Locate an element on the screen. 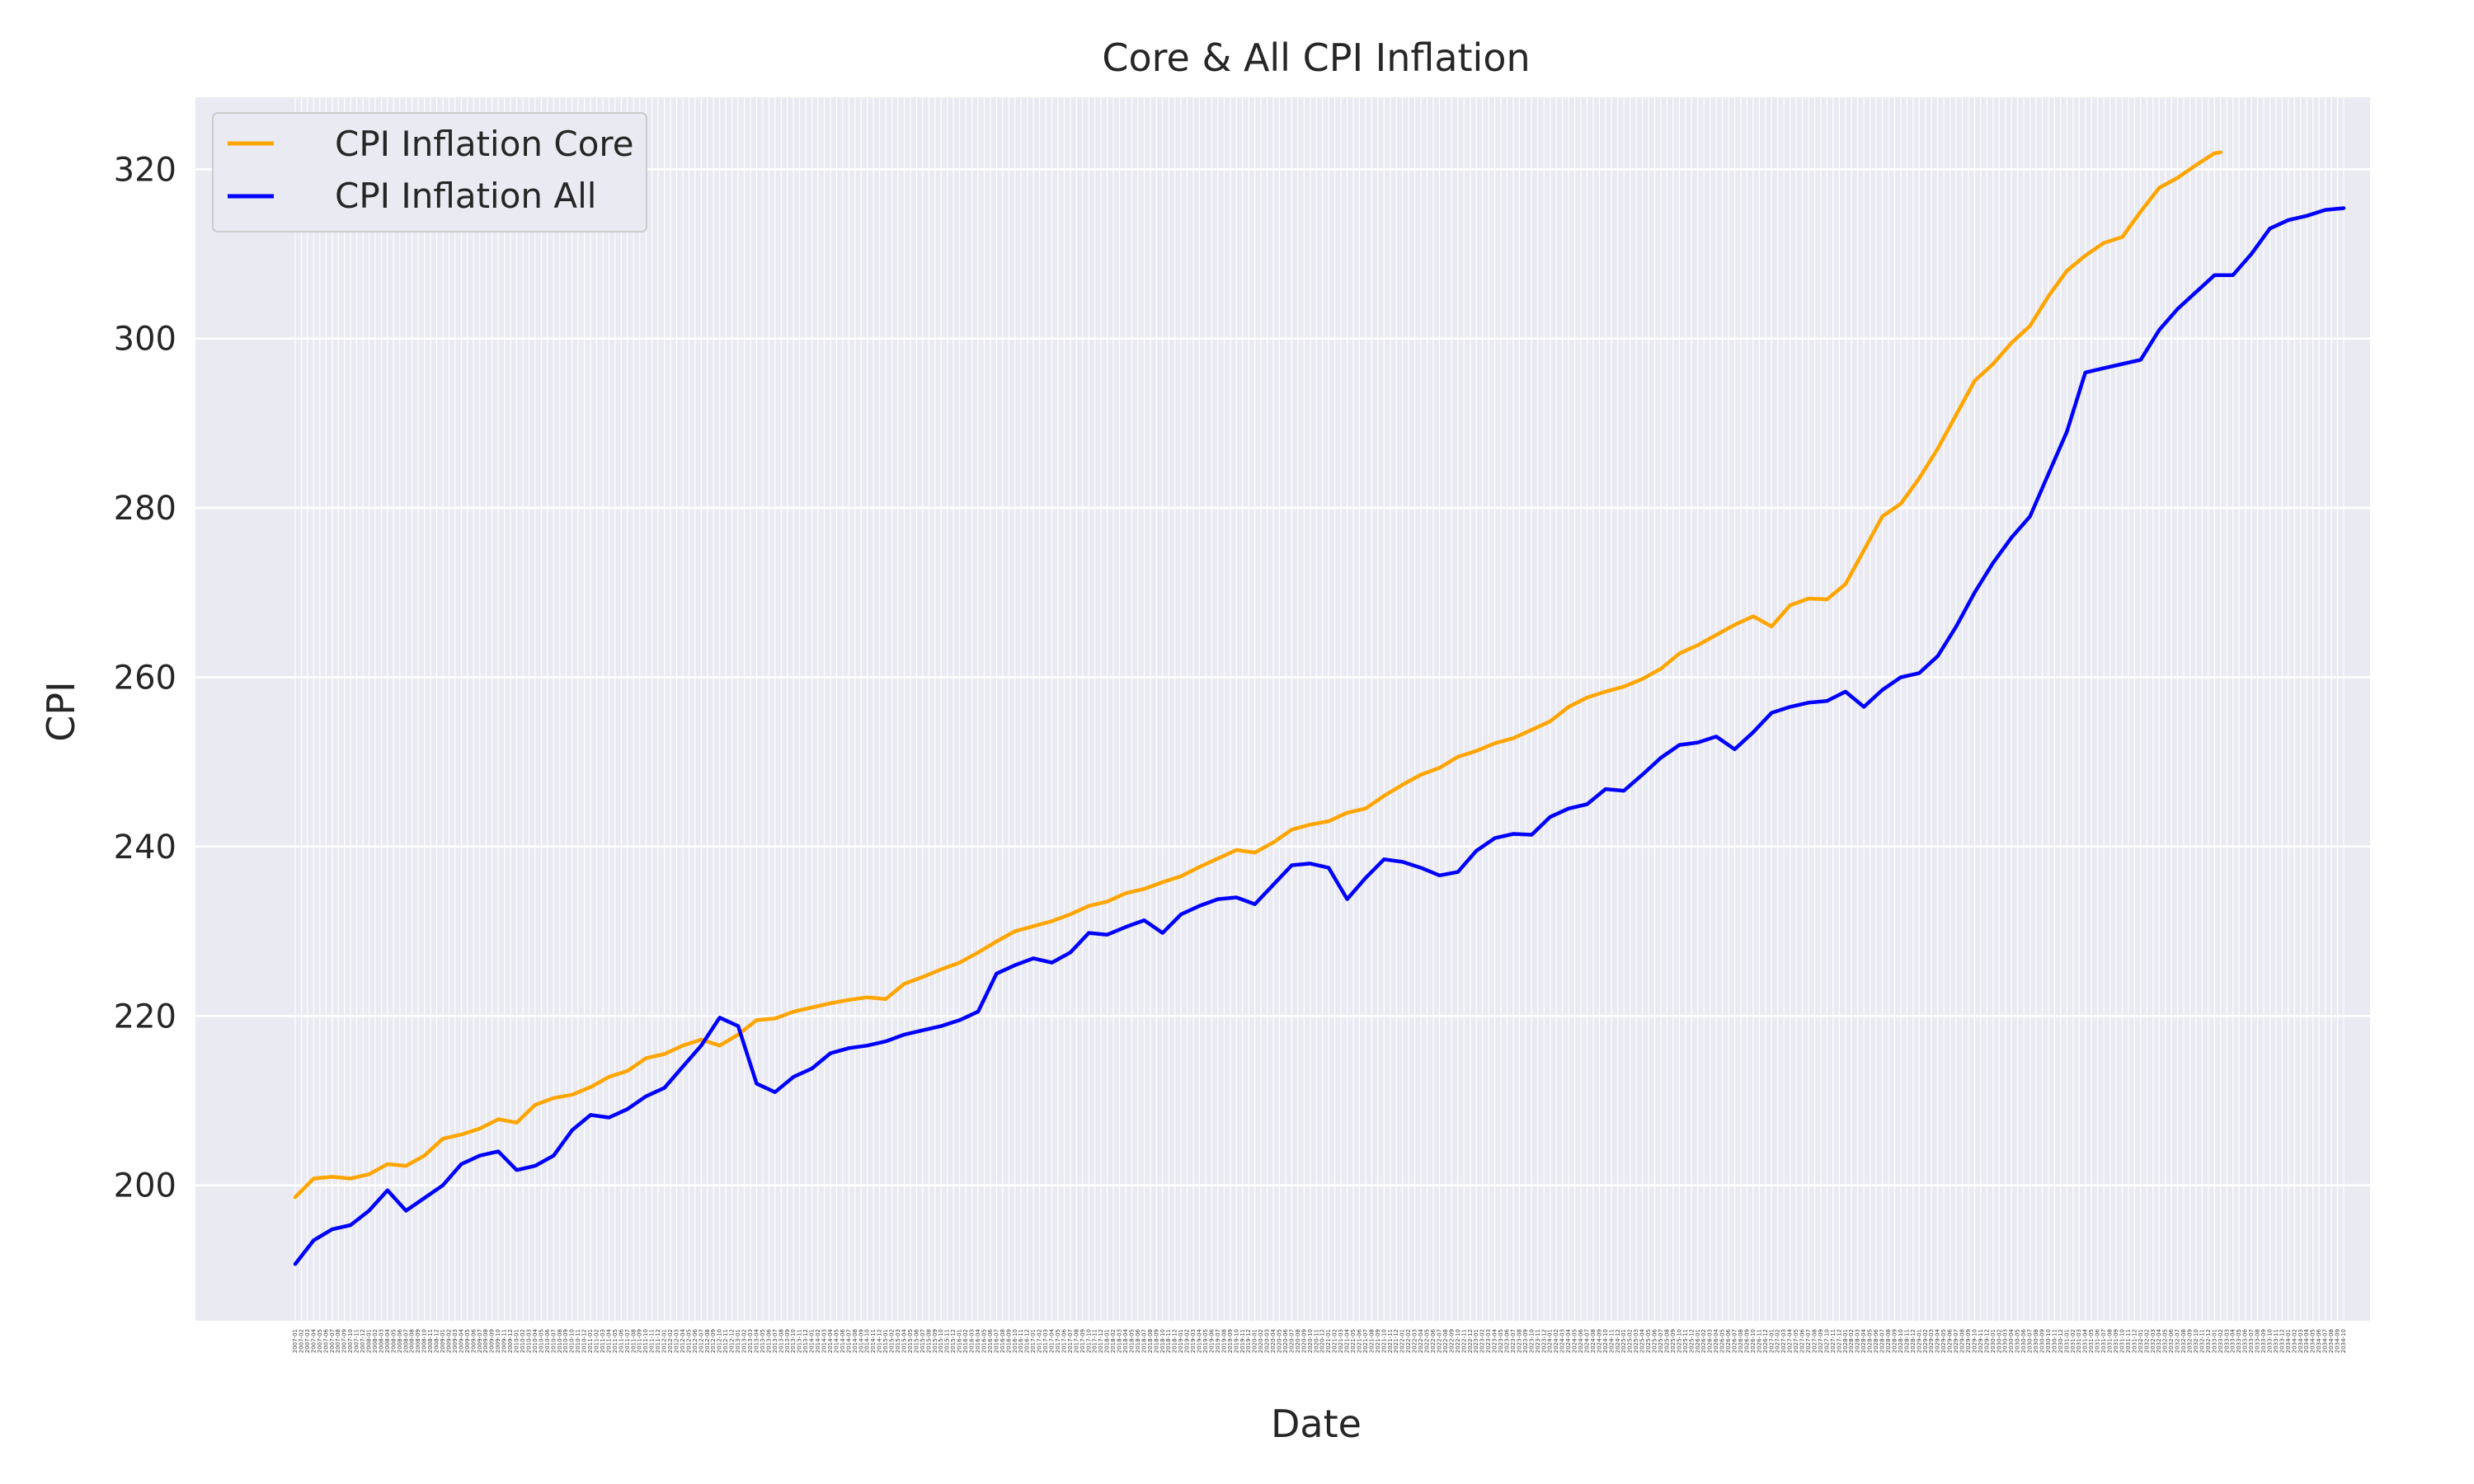 This screenshot has height=1484, width=2474. x-tick-label: 2022-05 is located at coordinates (1427, 1341).